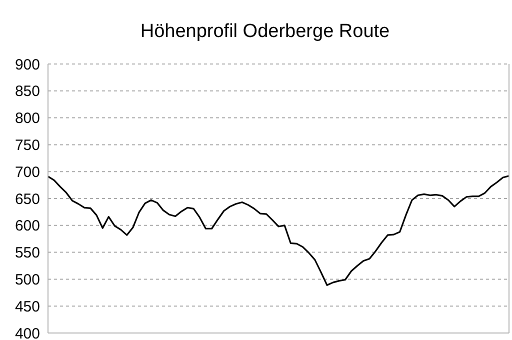 This screenshot has width=512, height=340. What do you see at coordinates (27, 280) in the screenshot?
I see `y-tick-label: 500` at bounding box center [27, 280].